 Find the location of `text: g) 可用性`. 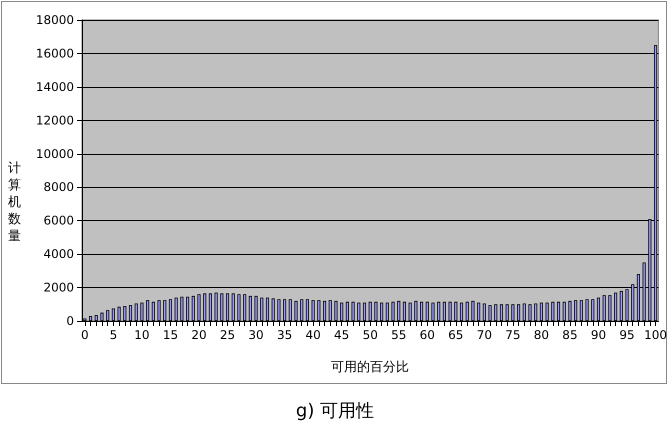

text: g) 可用性 is located at coordinates (335, 411).